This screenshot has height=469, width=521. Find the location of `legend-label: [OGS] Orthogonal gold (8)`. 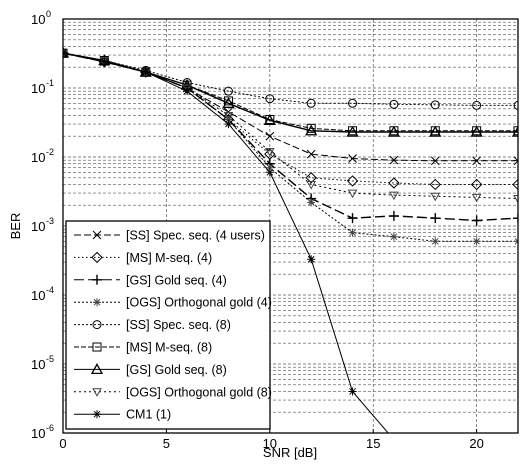

legend-label: [OGS] Orthogonal gold (8) is located at coordinates (199, 392).